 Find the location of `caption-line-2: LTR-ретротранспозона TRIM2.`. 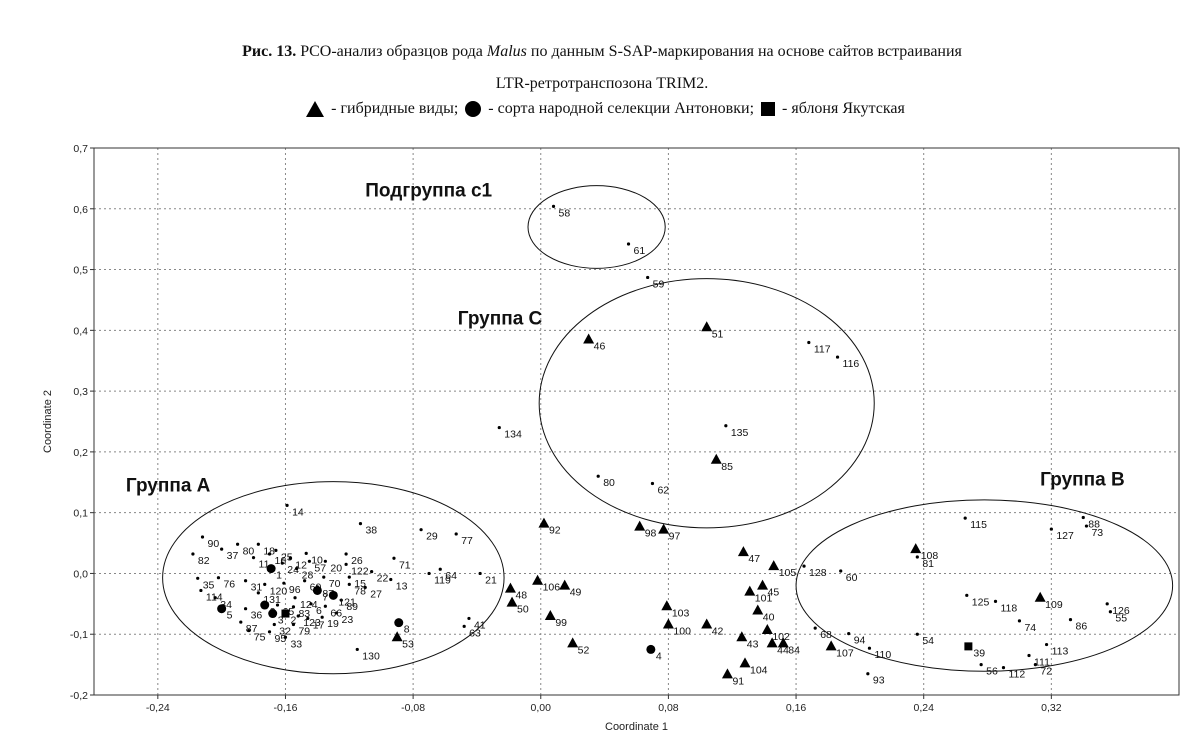

caption-line-2: LTR-ретротранспозона TRIM2. is located at coordinates (602, 83).